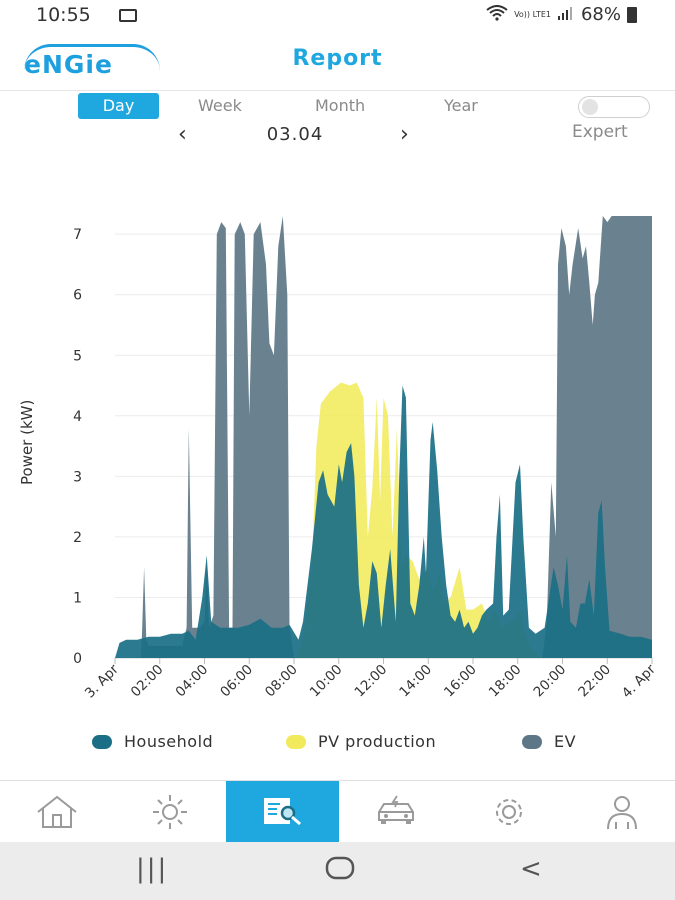 The width and height of the screenshot is (675, 900). I want to click on legend-label: EV, so click(565, 741).